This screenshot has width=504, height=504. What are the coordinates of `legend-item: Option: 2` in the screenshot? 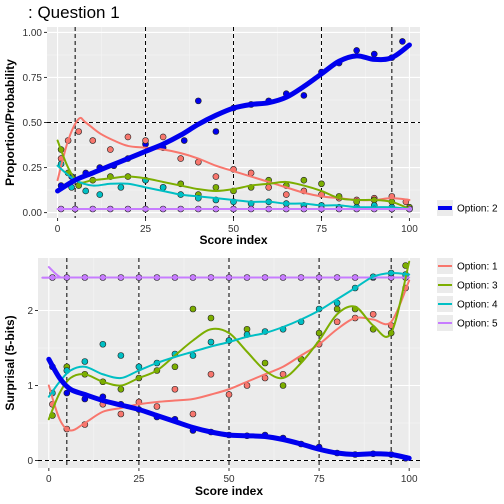 It's located at (467, 208).